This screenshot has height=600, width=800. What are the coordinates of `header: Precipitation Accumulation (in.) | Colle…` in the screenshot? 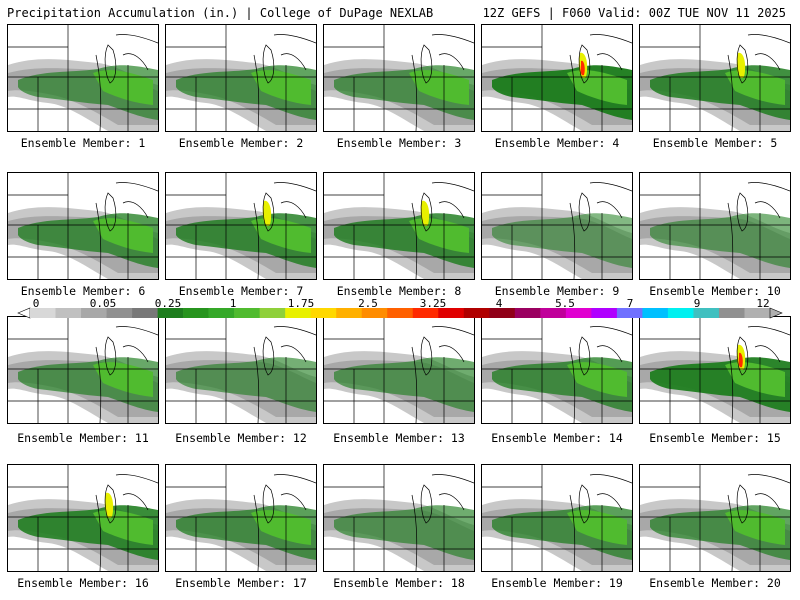 It's located at (400, 11).